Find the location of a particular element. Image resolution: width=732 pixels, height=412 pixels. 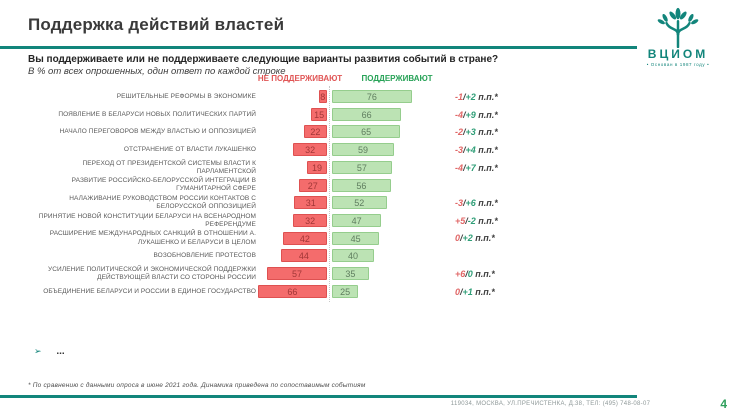

delta-not-support: +5 is located at coordinates (460, 220).